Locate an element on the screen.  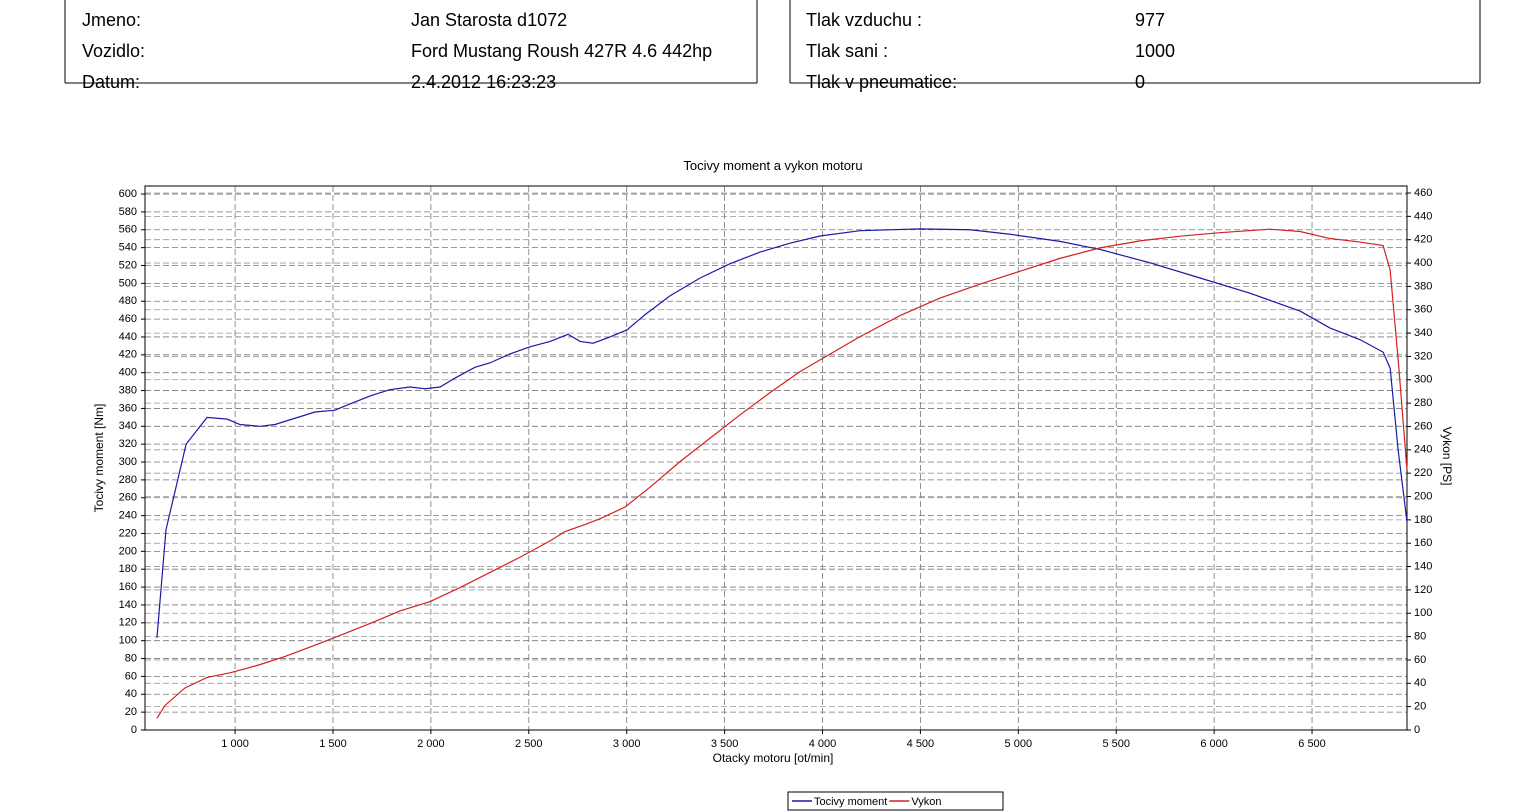
y2-tick-label: 240 is located at coordinates (1423, 450).